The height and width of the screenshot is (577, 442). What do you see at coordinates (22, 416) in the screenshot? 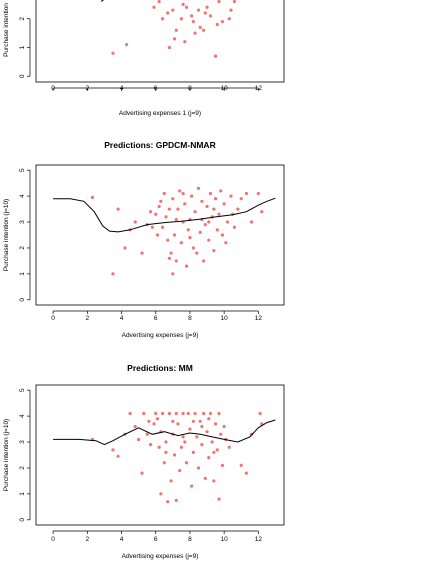
I see `y-tick-label: 4` at bounding box center [22, 416].